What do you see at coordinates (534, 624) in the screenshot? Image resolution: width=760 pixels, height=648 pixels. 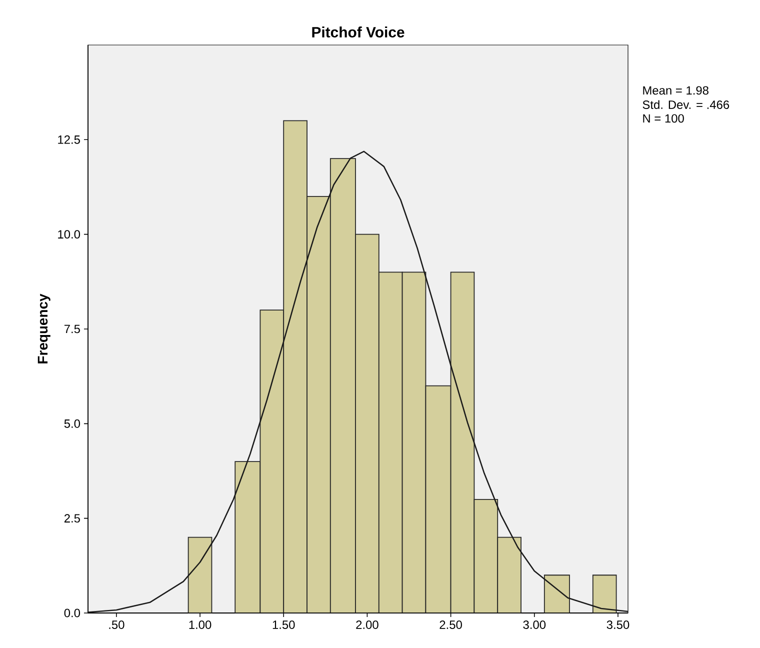 I see `x-tick-label: 3.00` at bounding box center [534, 624].